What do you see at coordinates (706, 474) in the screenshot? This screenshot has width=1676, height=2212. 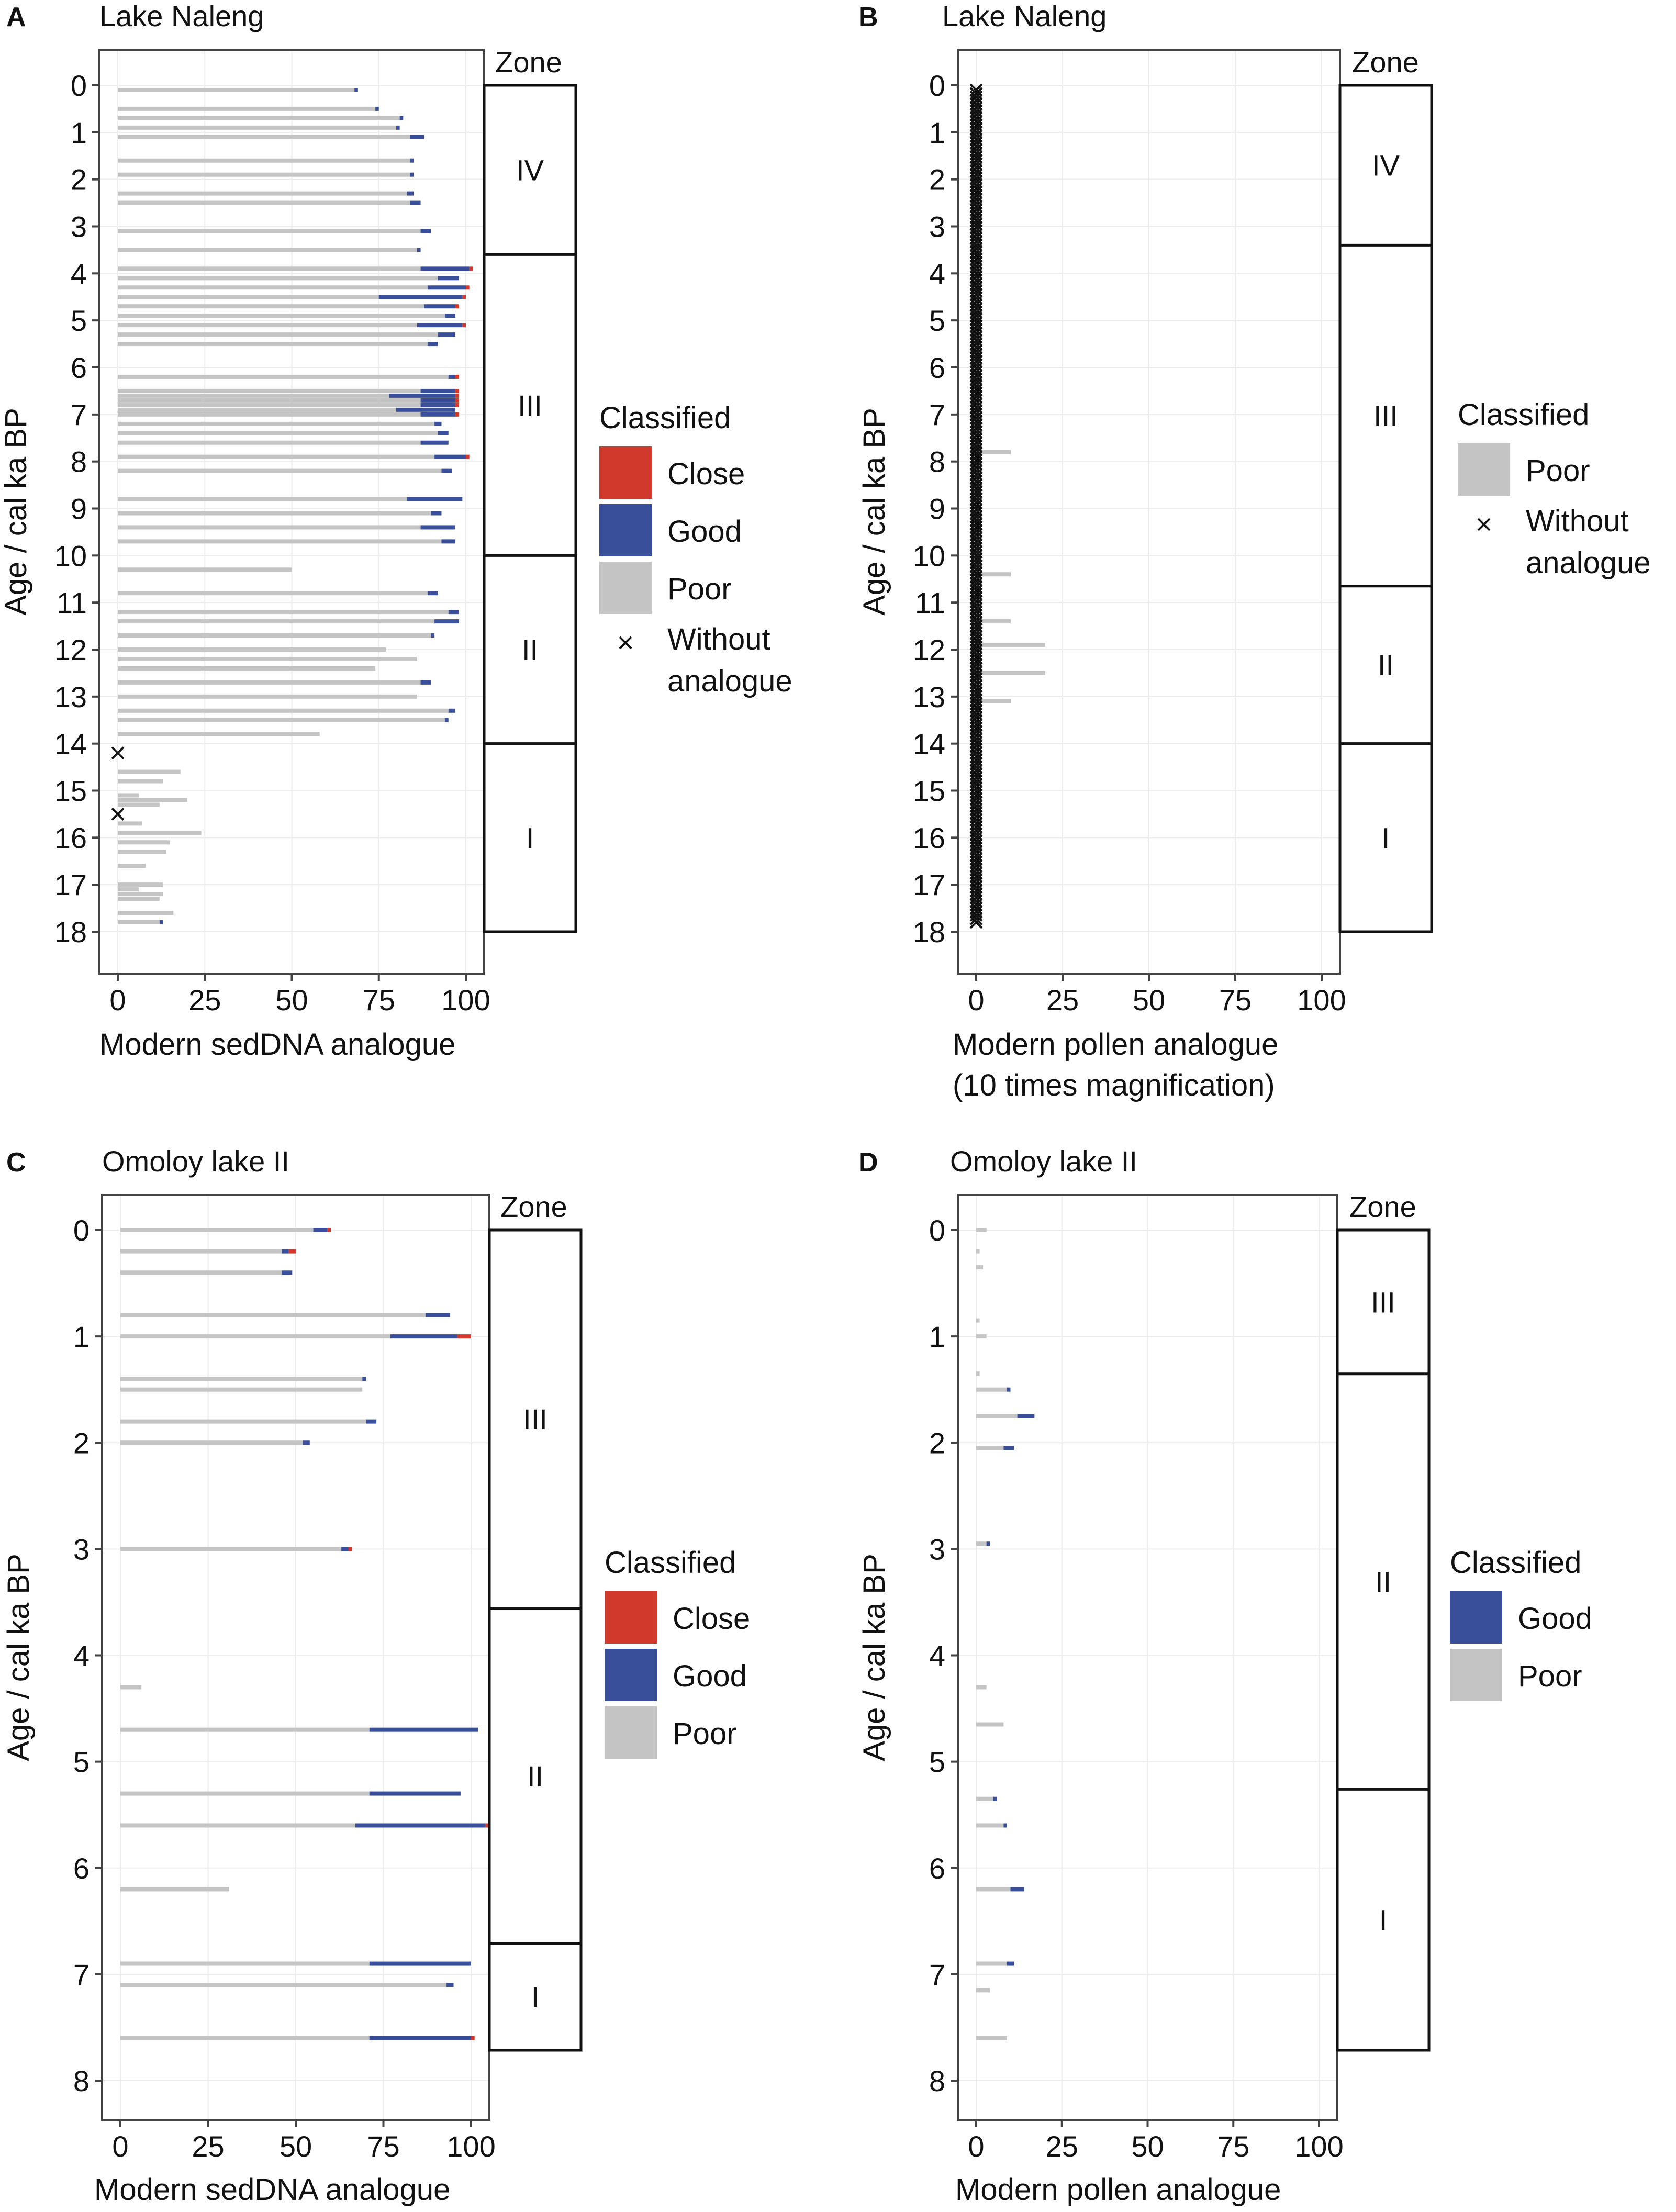 I see `legend-label: Close` at bounding box center [706, 474].